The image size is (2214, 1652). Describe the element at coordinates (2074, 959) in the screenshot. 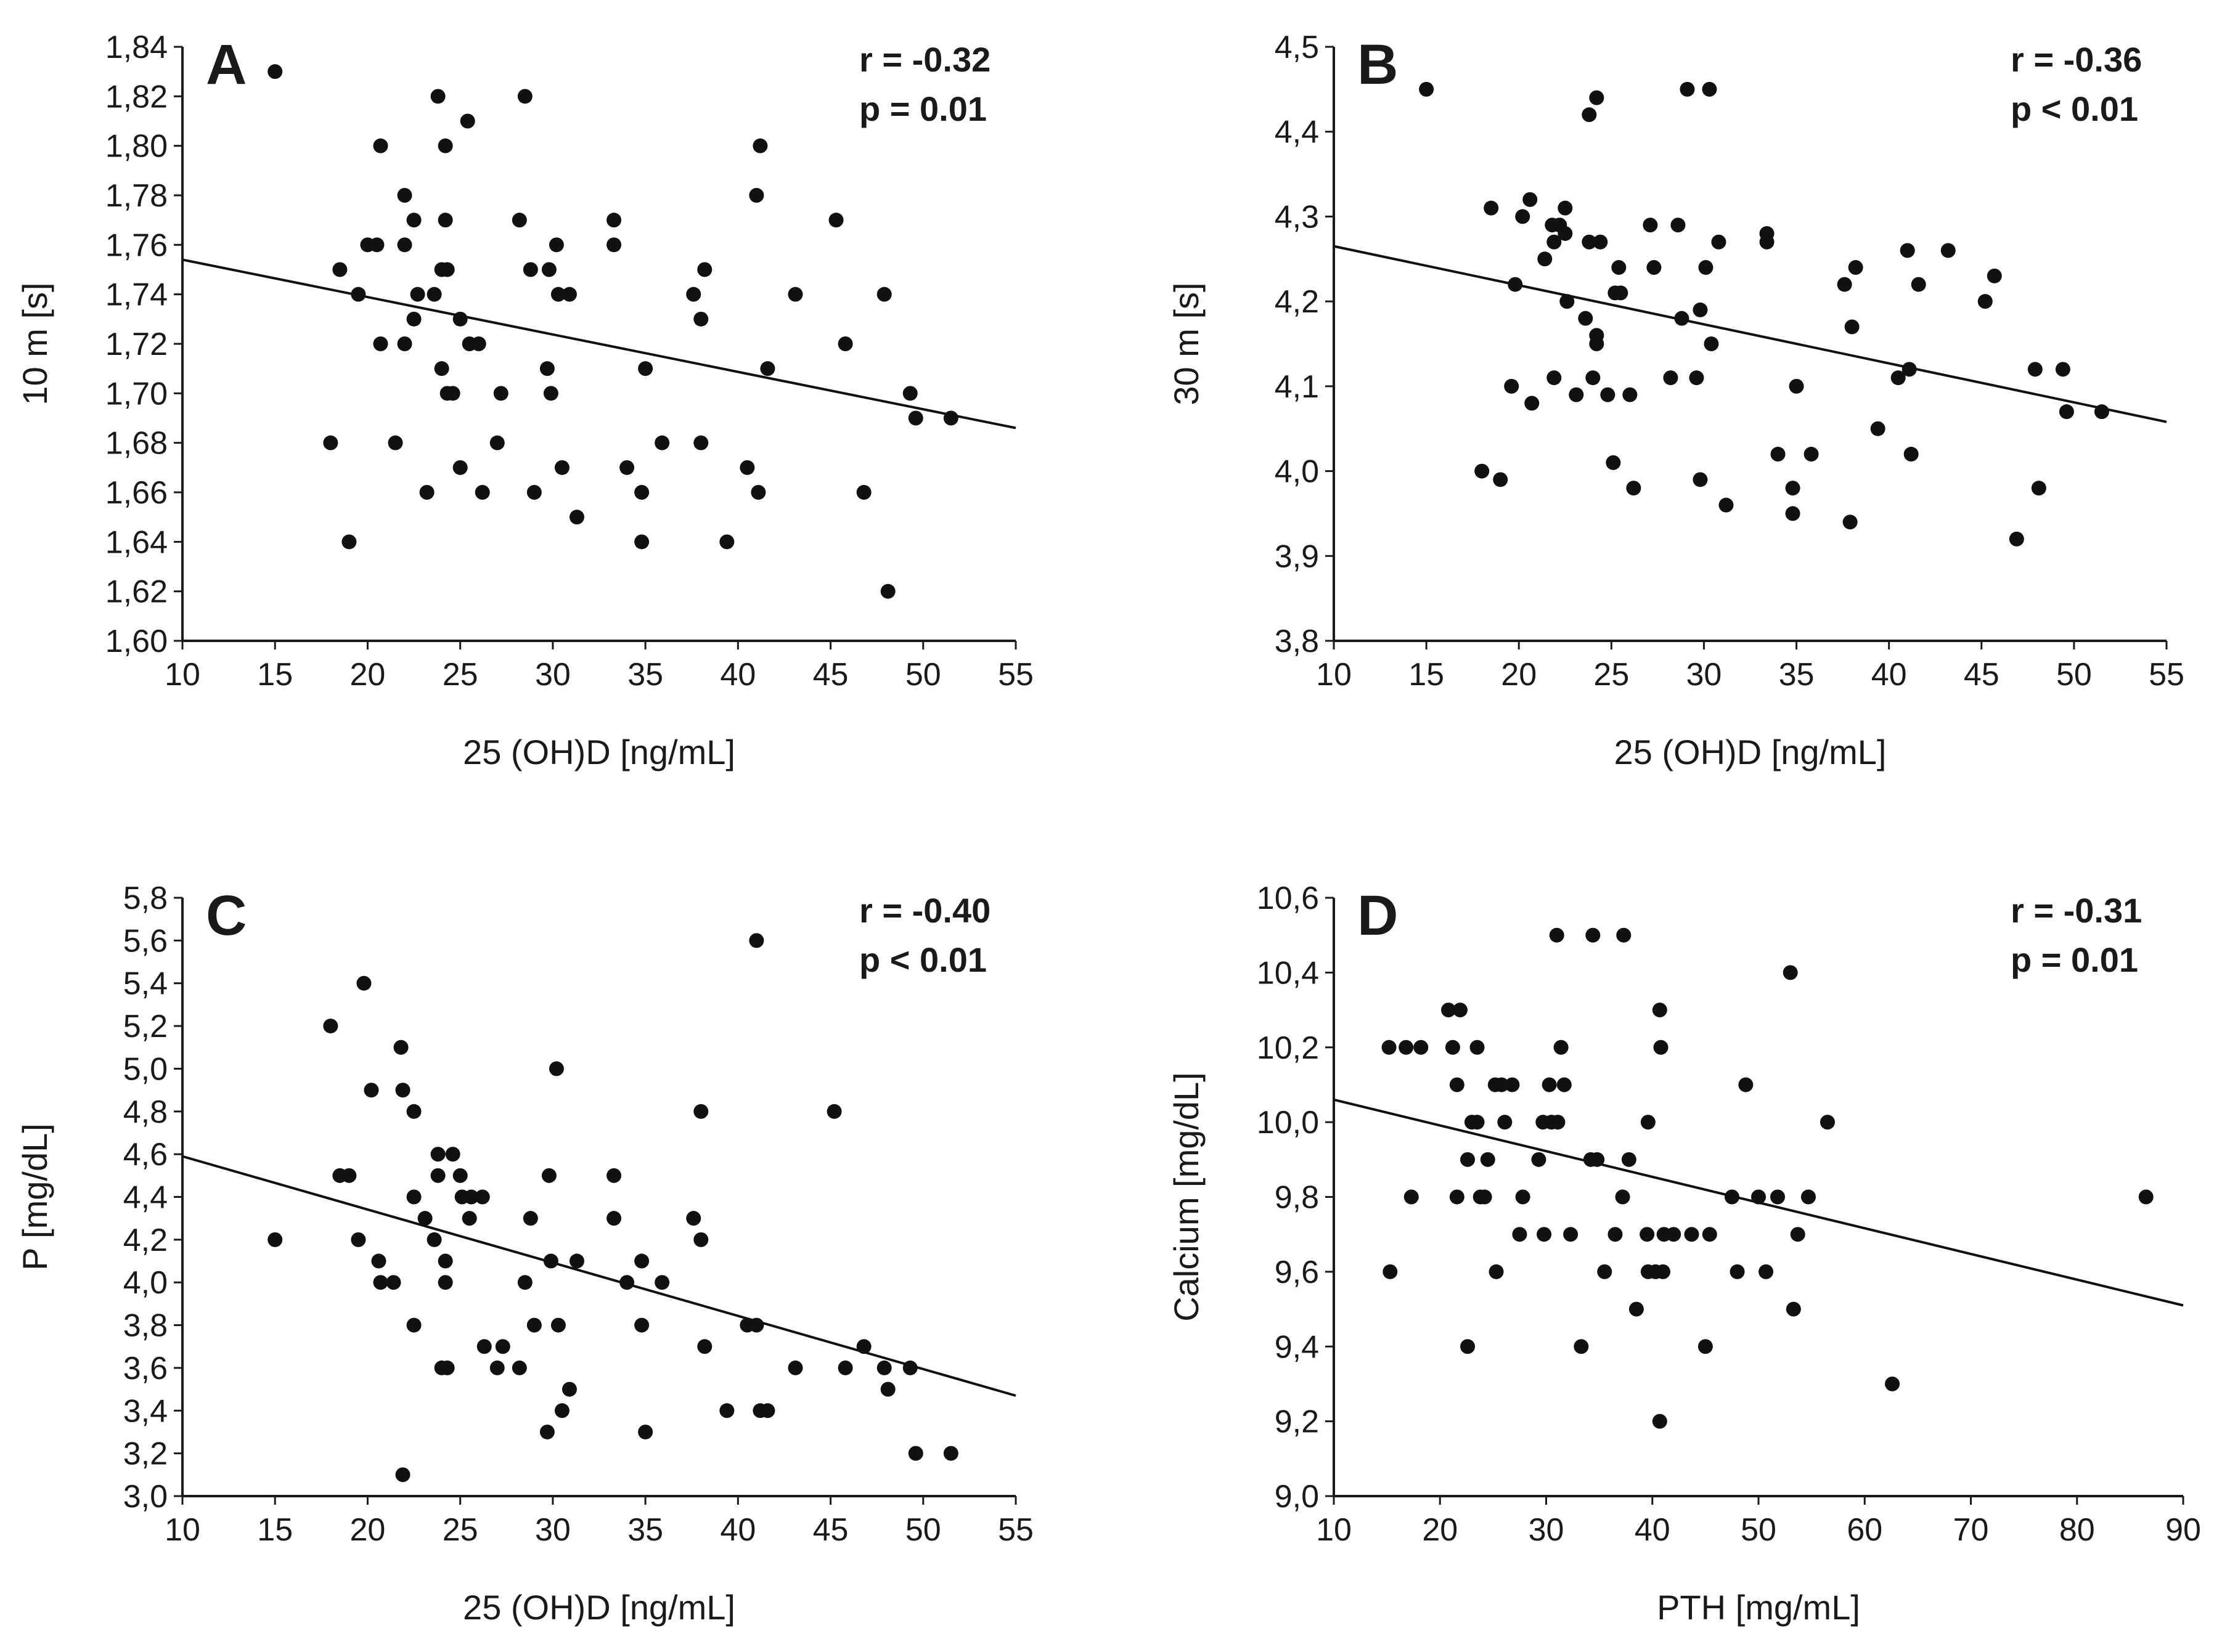

I see `panel-d-p-value: p = 0.01` at that location.